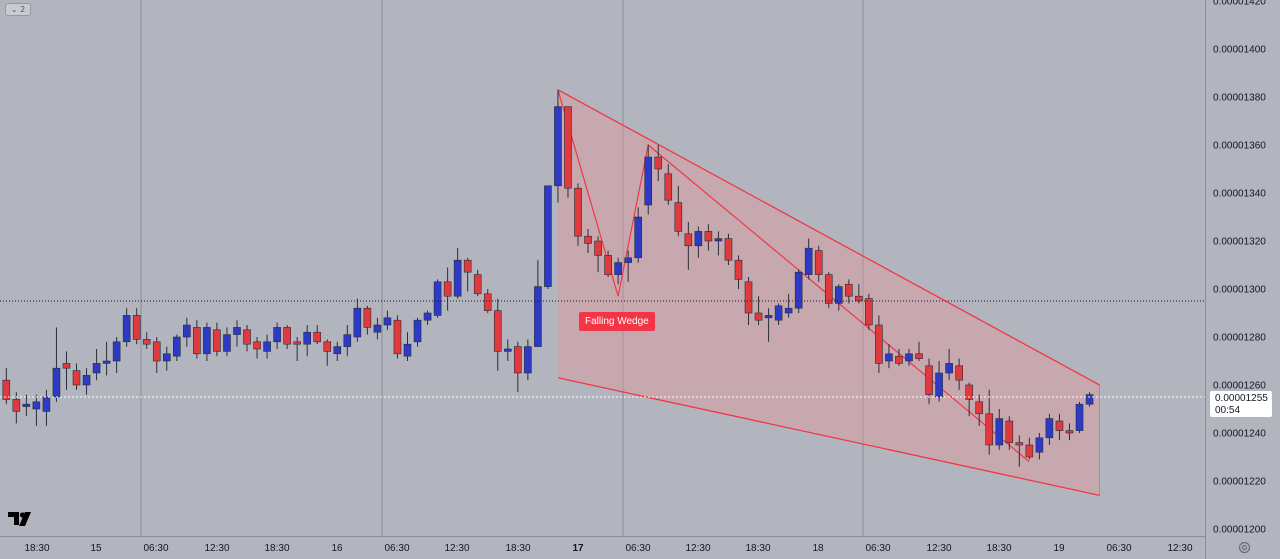 The width and height of the screenshot is (1280, 559). I want to click on price-tick-label: 0.00001260, so click(1239, 386).